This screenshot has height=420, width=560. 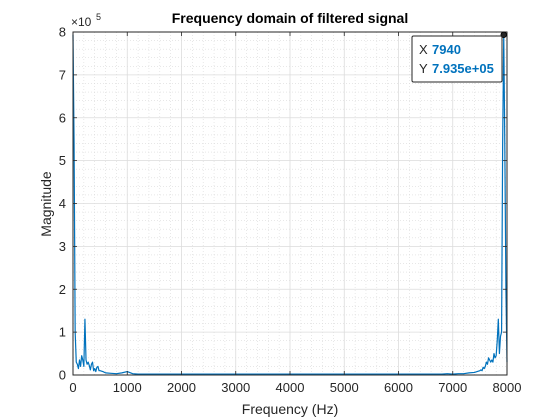 I want to click on x-tick-label: 5000, so click(x=344, y=387).